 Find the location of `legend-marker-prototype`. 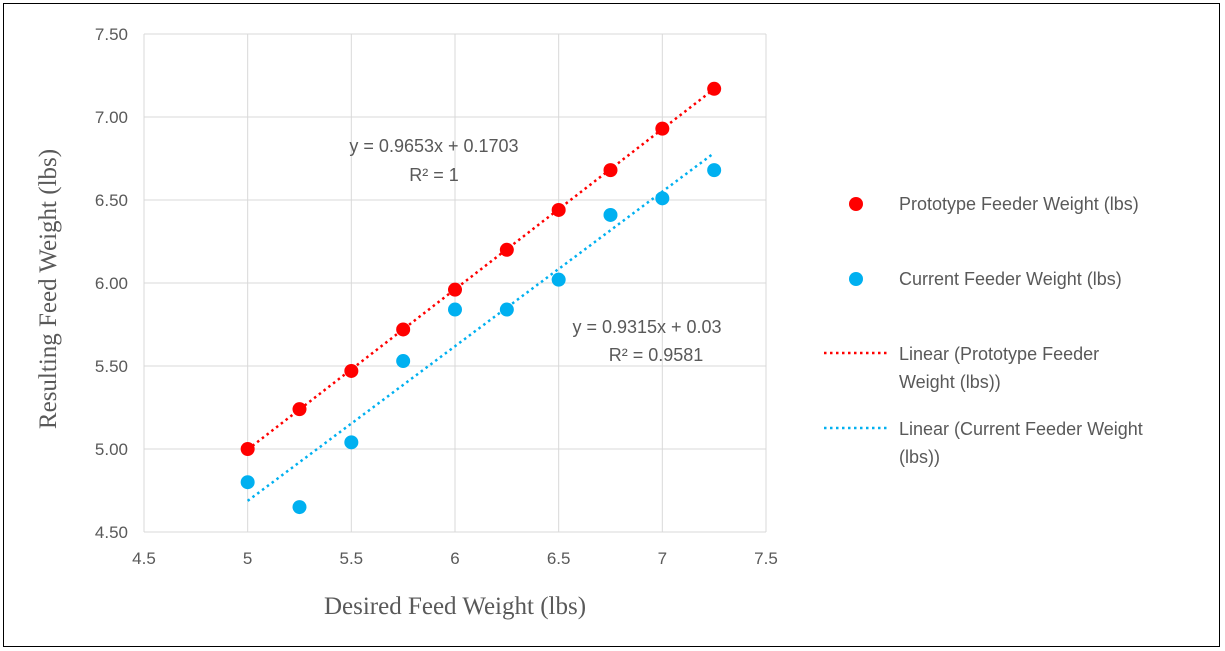

legend-marker-prototype is located at coordinates (856, 204).